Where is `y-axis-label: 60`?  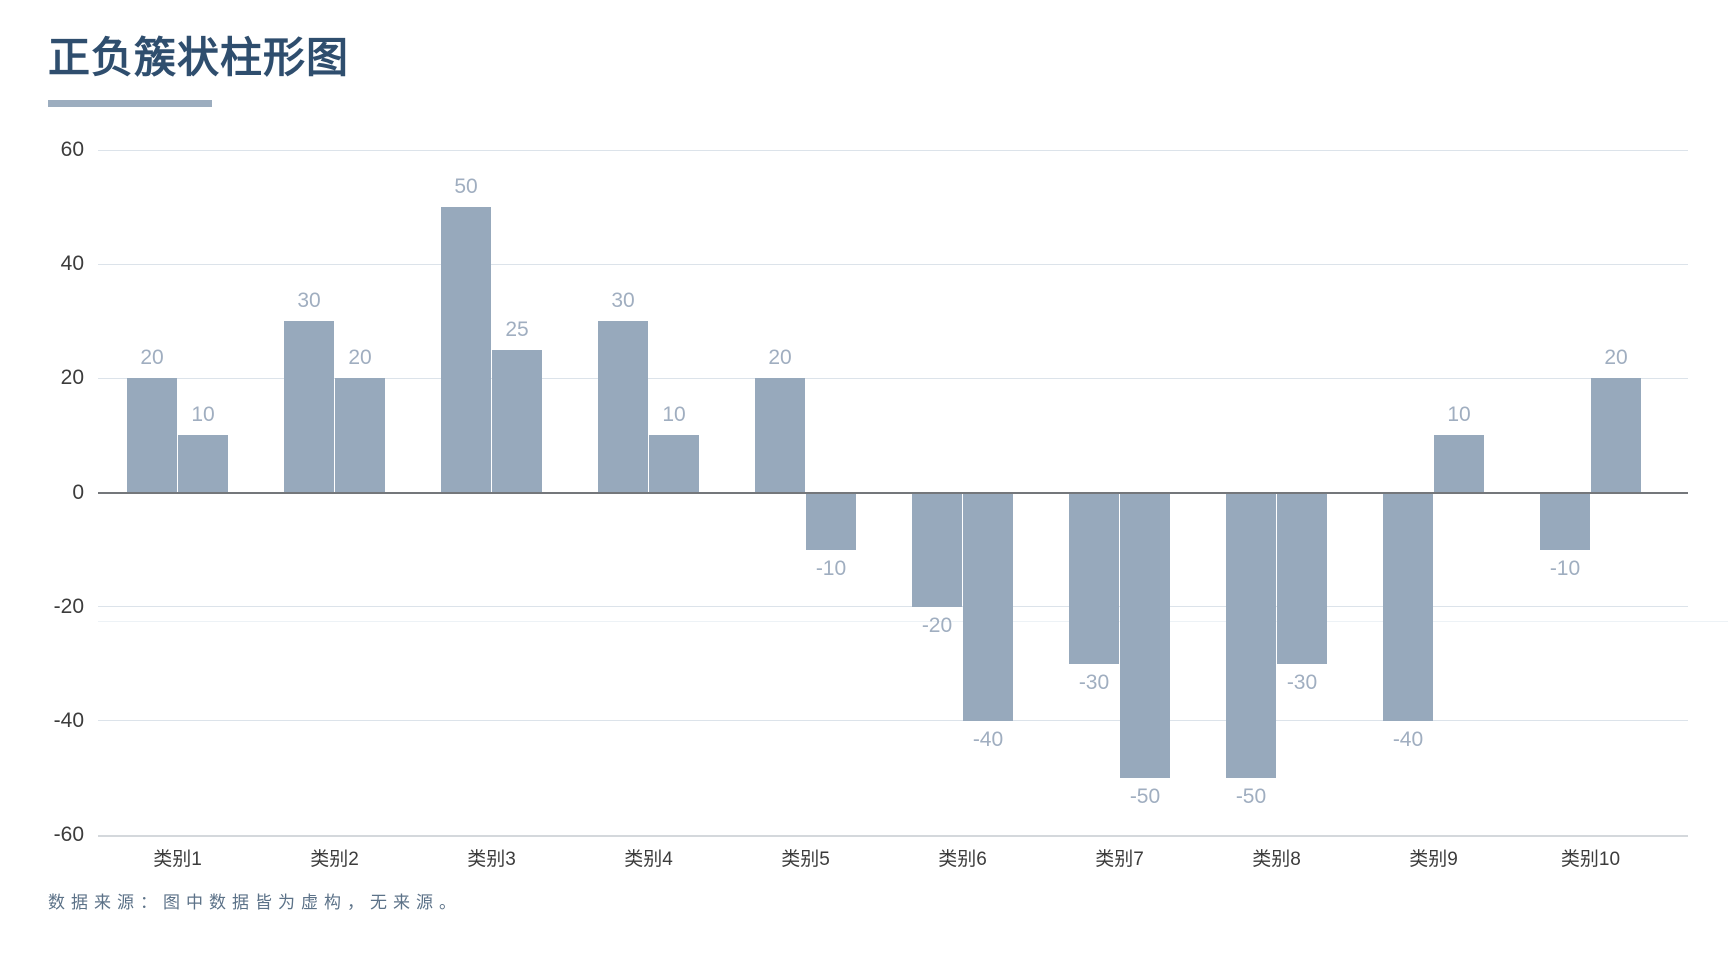 y-axis-label: 60 is located at coordinates (72, 149).